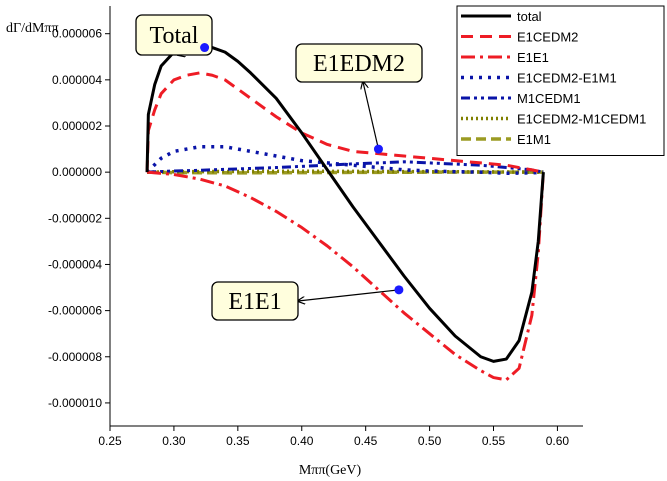 This screenshot has height=481, width=667. I want to click on y-tick-label: -0.000004, so click(75, 264).